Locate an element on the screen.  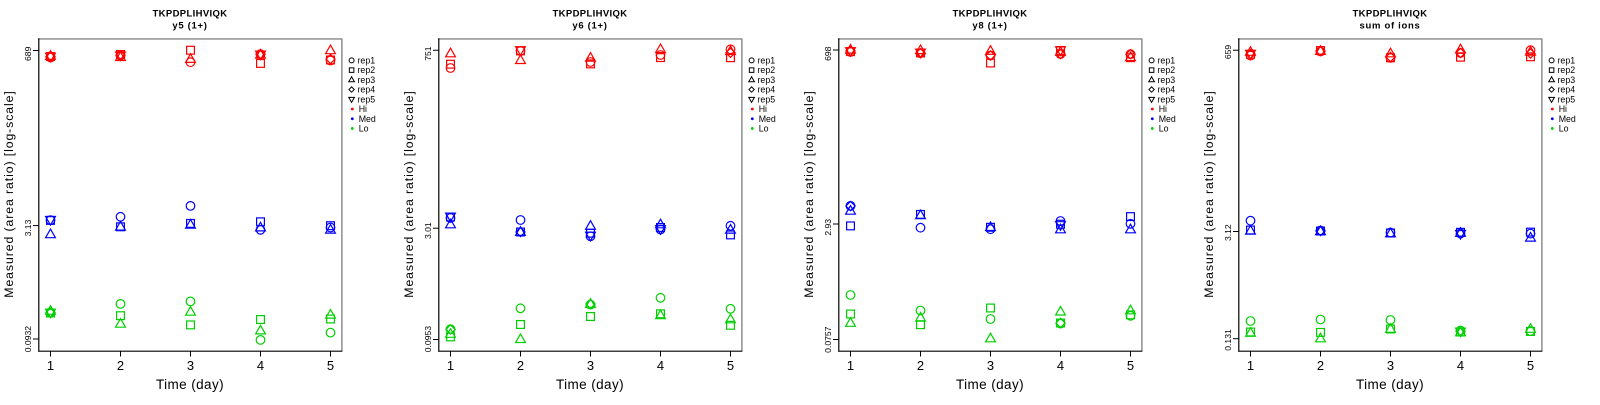
svg-text: 3.12 is located at coordinates (1228, 232).